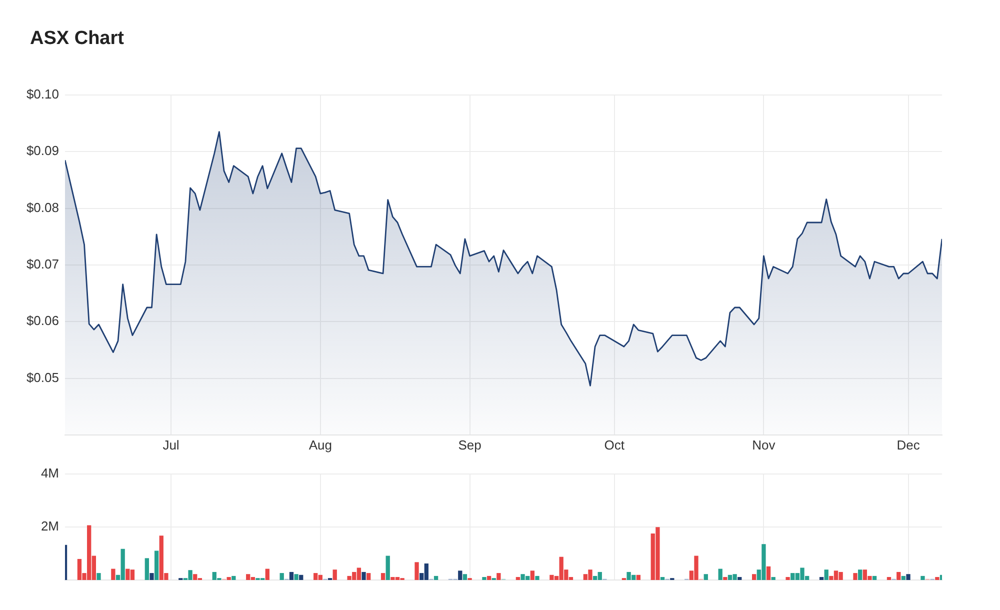 The width and height of the screenshot is (1000, 610). I want to click on y-tick-label: 2M, so click(49, 526).